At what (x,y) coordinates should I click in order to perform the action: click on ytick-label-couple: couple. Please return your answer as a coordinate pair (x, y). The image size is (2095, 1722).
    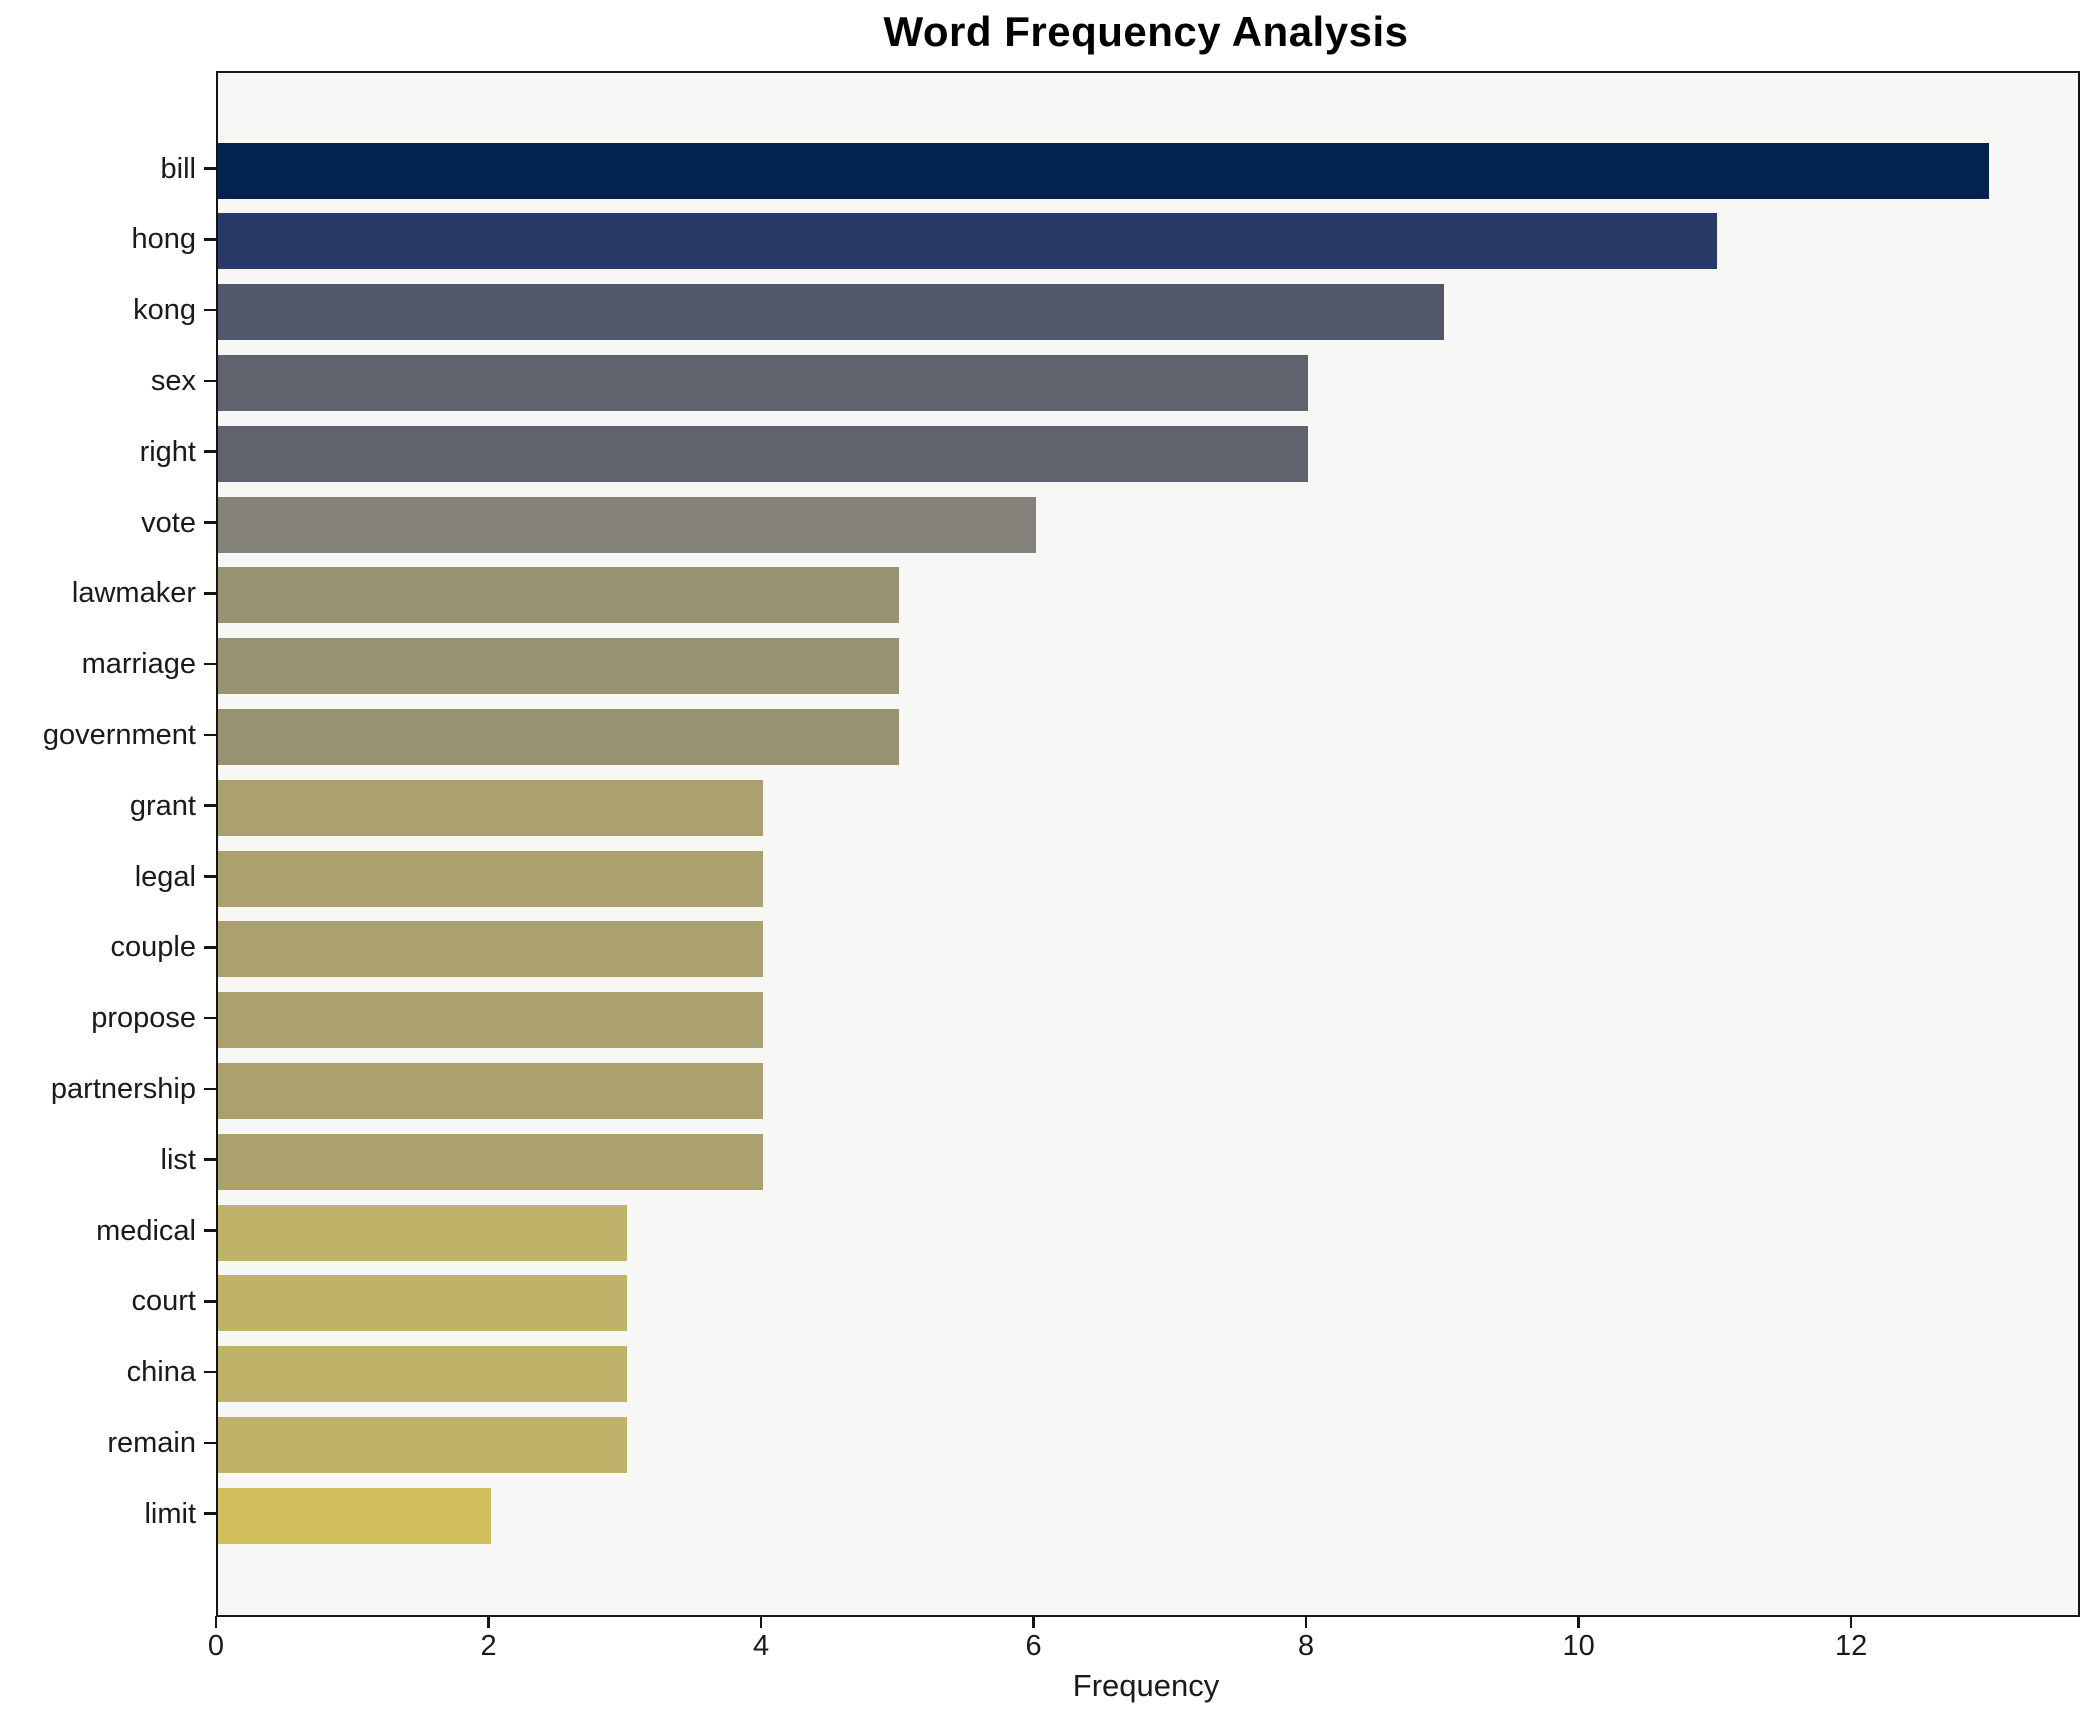
    Looking at the image, I should click on (153, 947).